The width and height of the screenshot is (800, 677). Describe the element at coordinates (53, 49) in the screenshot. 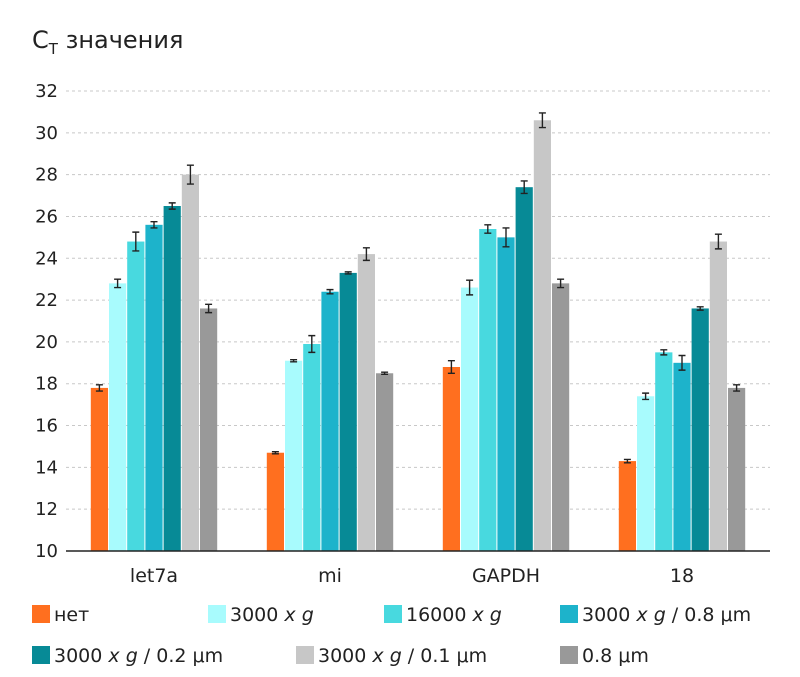

I see `chart-title-subscript: T` at that location.